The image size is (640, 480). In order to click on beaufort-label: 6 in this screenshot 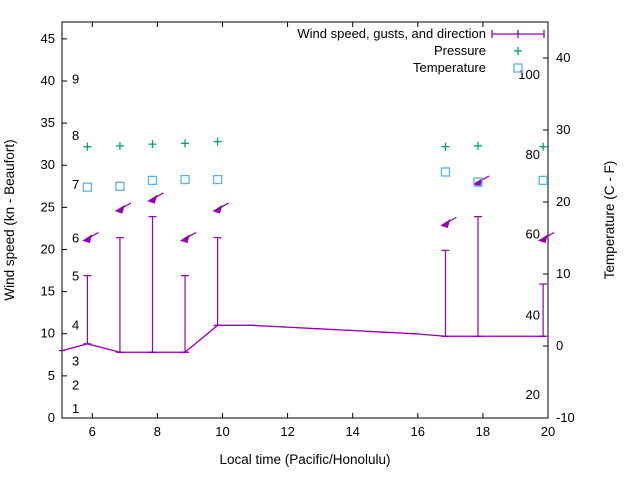, I will do `click(75, 238)`.